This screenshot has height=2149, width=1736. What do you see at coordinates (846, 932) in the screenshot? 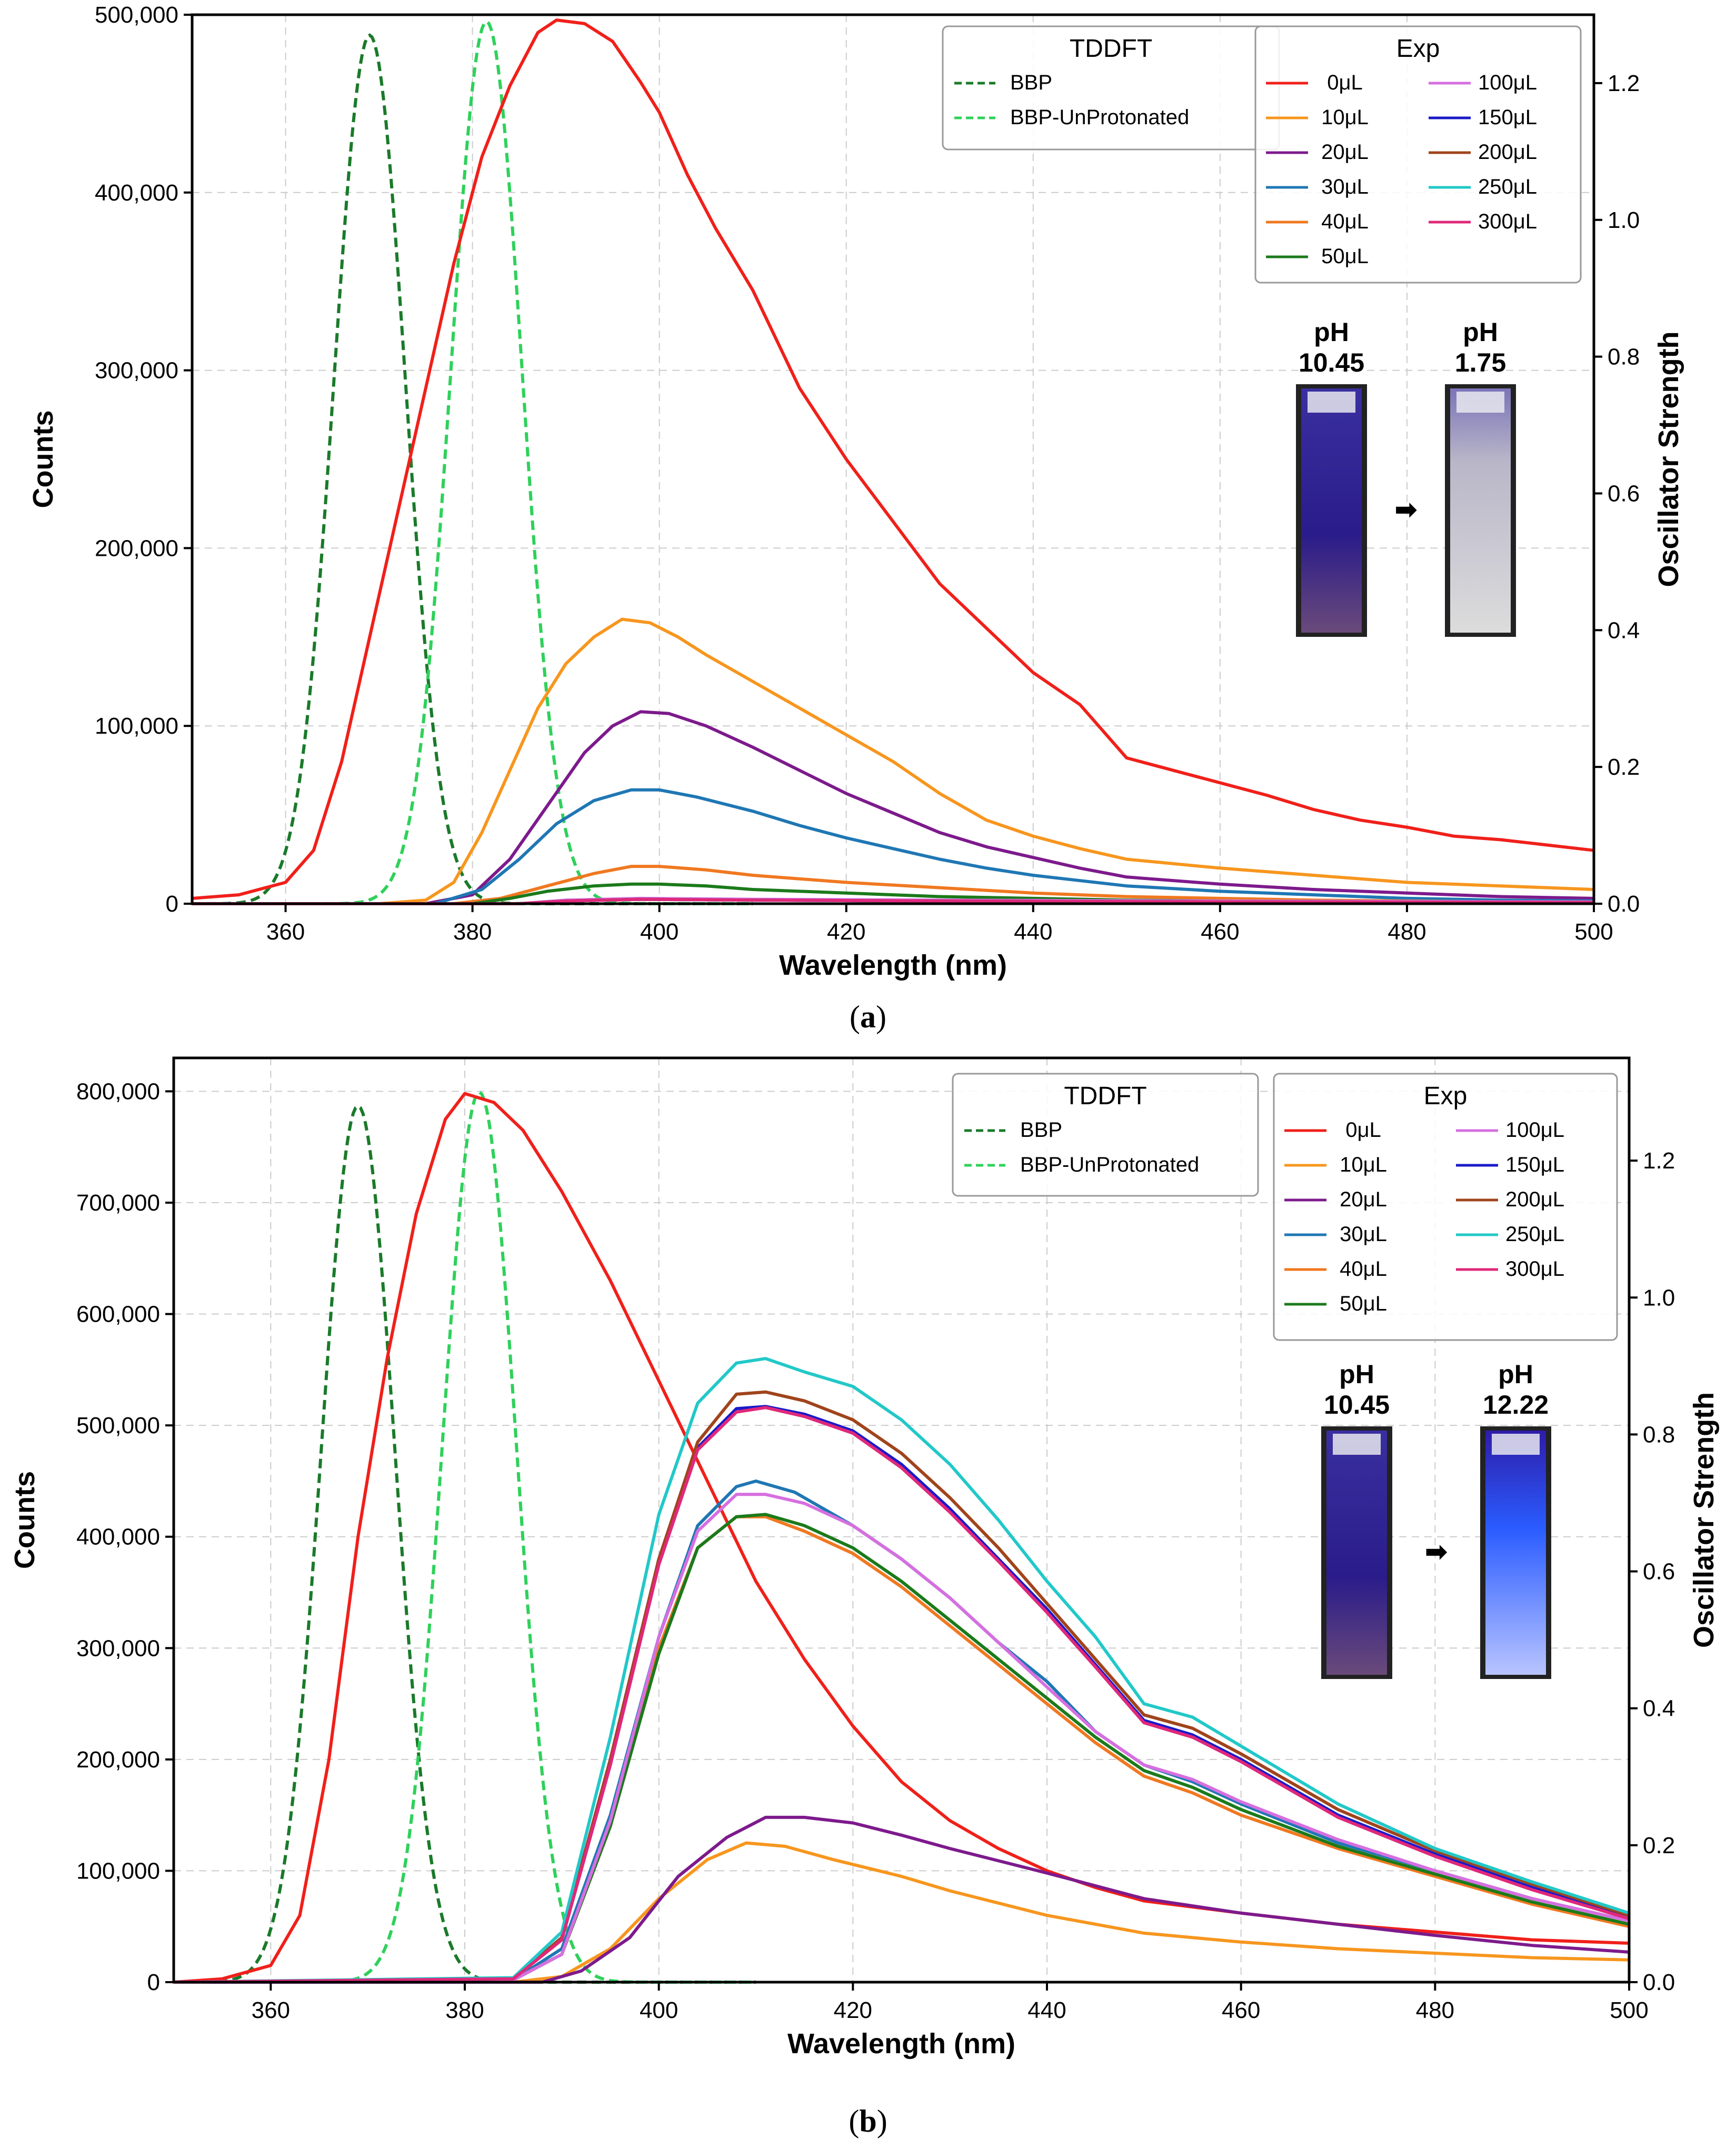
I see `panel-a-x-tick-label: 420` at bounding box center [846, 932].